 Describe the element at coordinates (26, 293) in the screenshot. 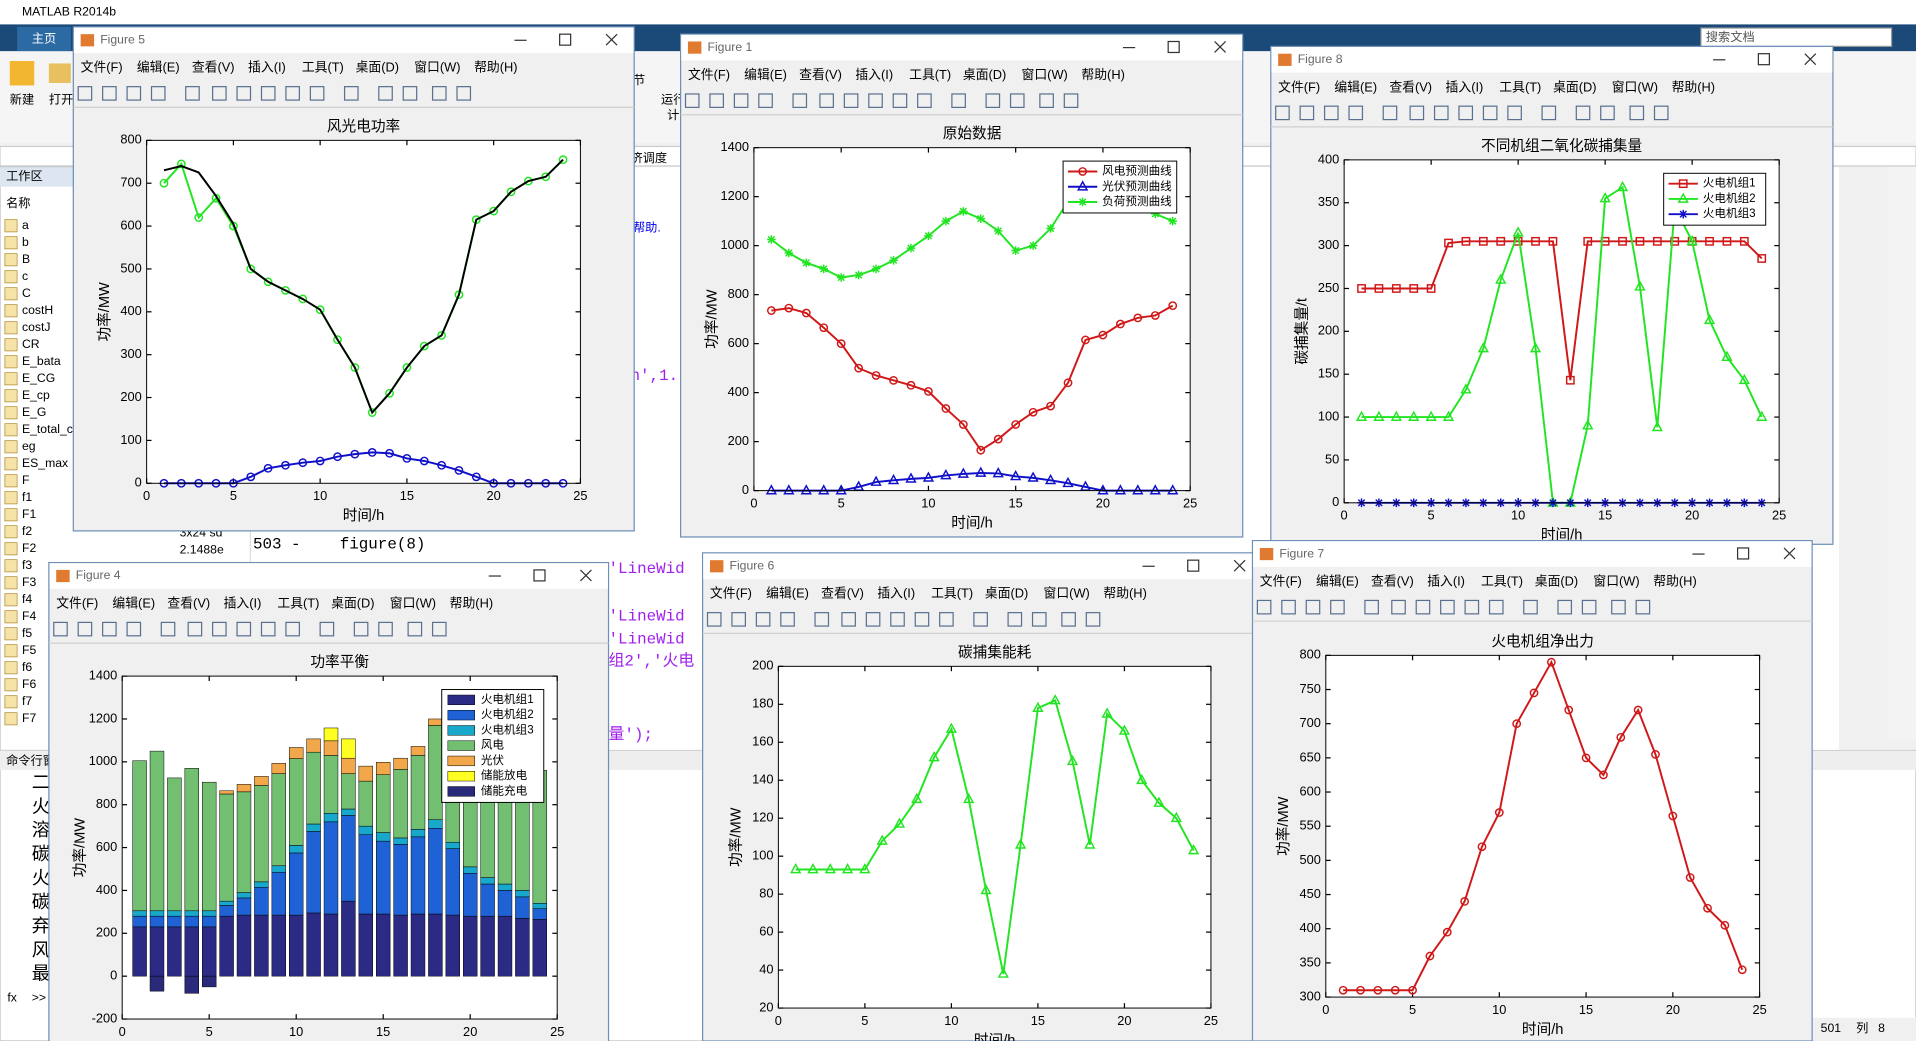

I see `variable-name: C` at that location.